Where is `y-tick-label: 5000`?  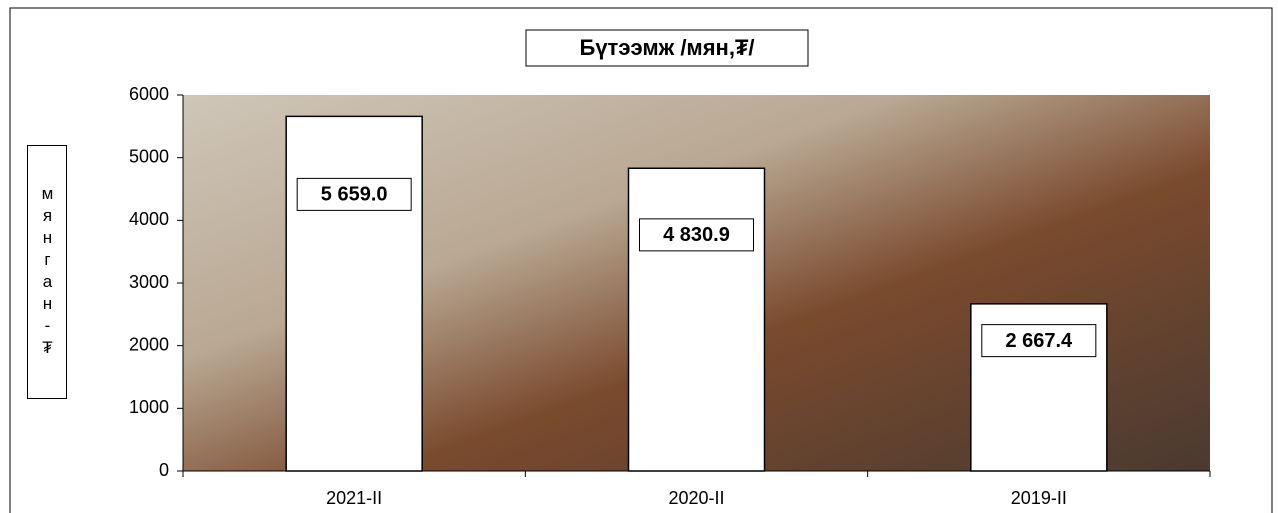 y-tick-label: 5000 is located at coordinates (149, 156).